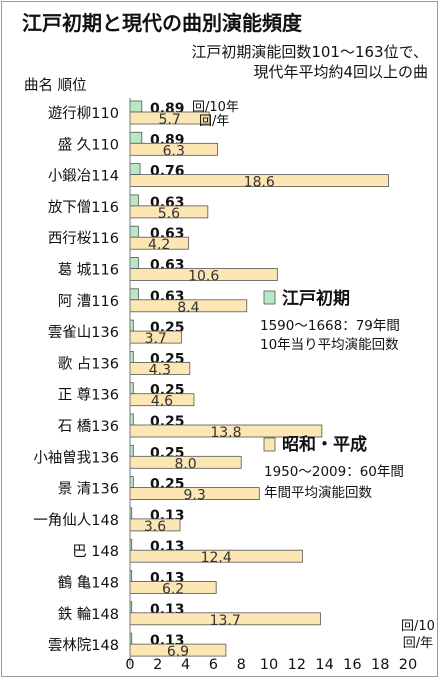 This screenshot has width=441, height=682. I want to click on legend-swatch-modern, so click(269, 444).